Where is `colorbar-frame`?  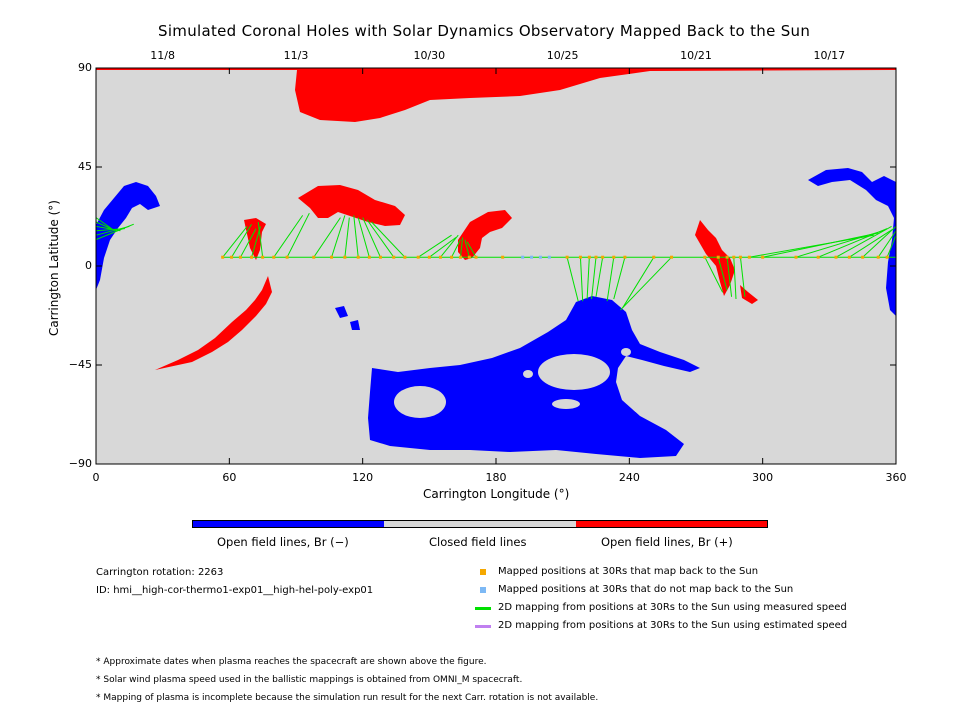
colorbar-frame is located at coordinates (480, 524).